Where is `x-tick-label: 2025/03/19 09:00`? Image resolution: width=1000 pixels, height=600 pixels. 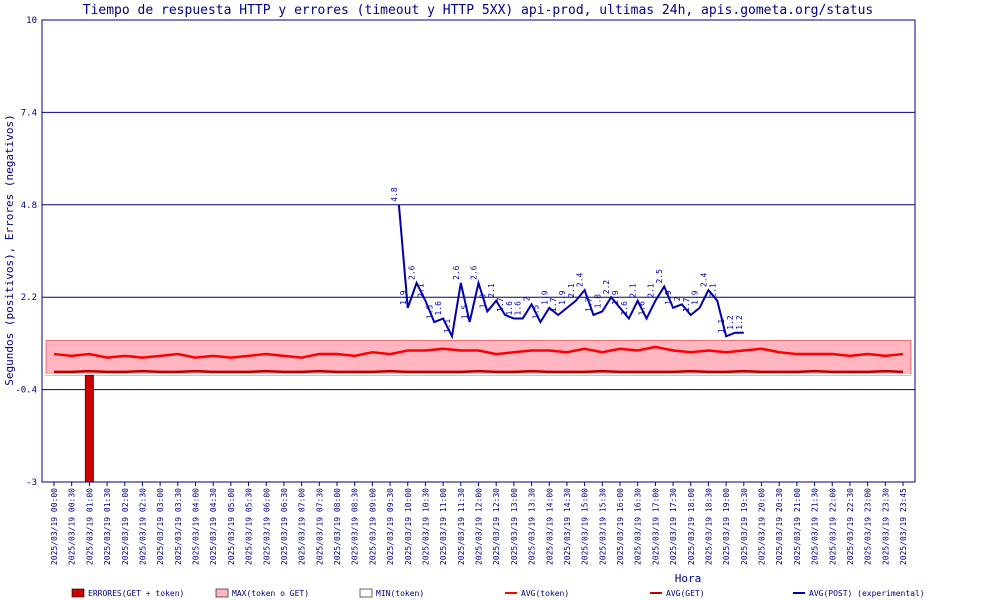
x-tick-label: 2025/03/19 09:00 is located at coordinates (372, 526).